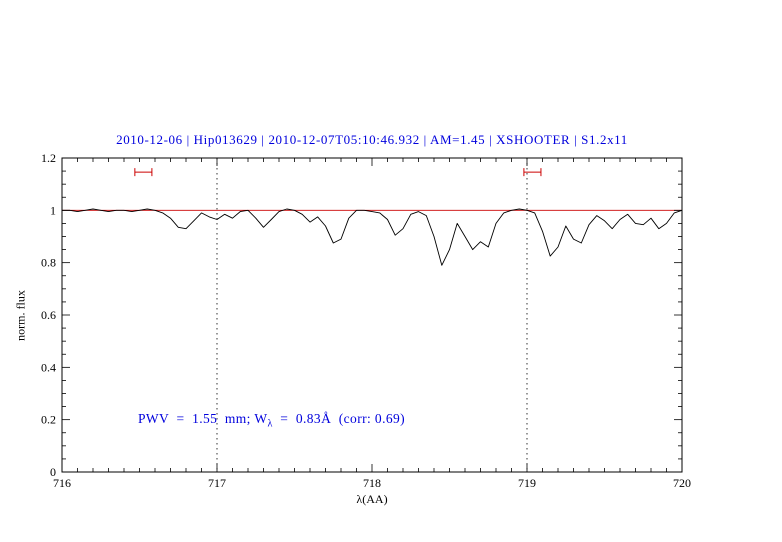 This screenshot has height=542, width=782. What do you see at coordinates (20, 315) in the screenshot?
I see `y-axis-label: norm. flux` at bounding box center [20, 315].